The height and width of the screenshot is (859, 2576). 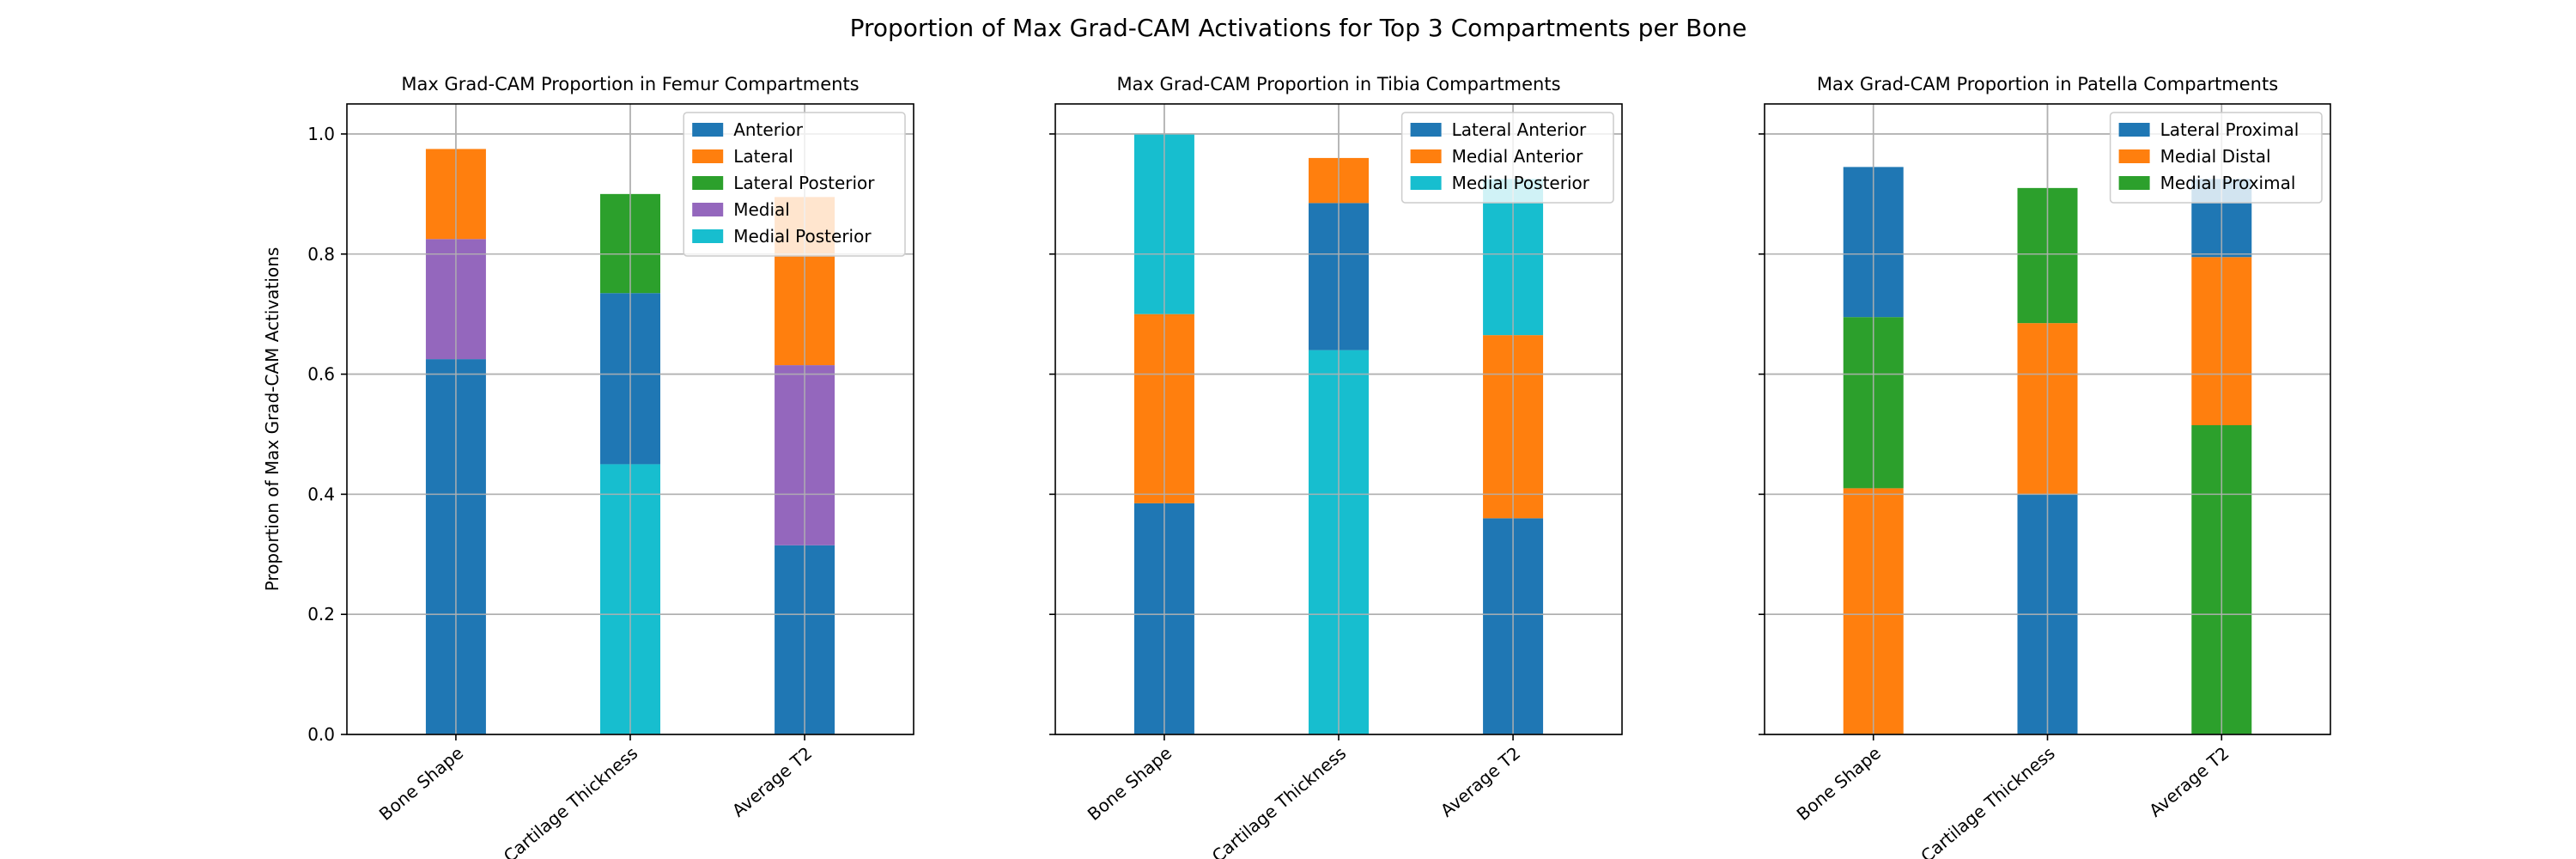 What do you see at coordinates (1519, 130) in the screenshot?
I see `legend-label-lateral-anterior: Lateral Anterior` at bounding box center [1519, 130].